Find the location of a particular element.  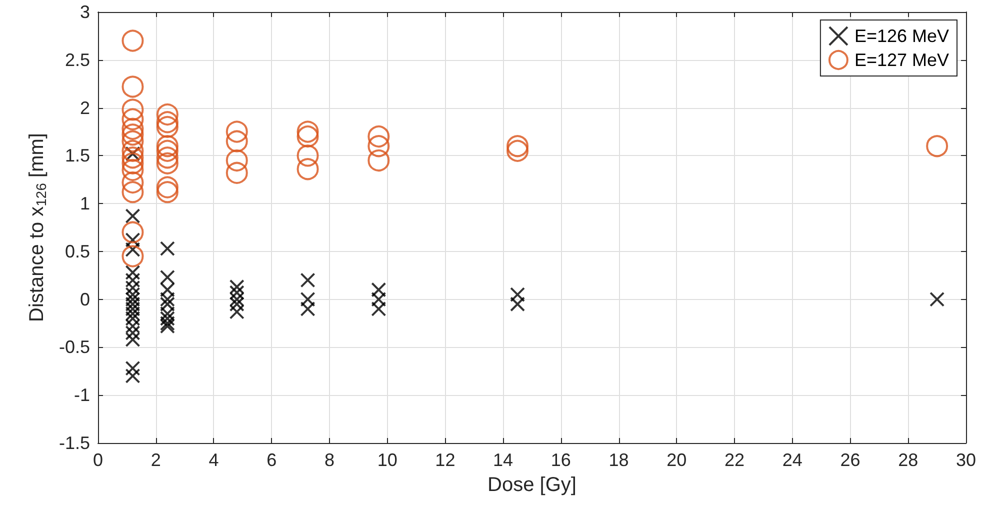

x-tick-label: 24 is located at coordinates (792, 460).